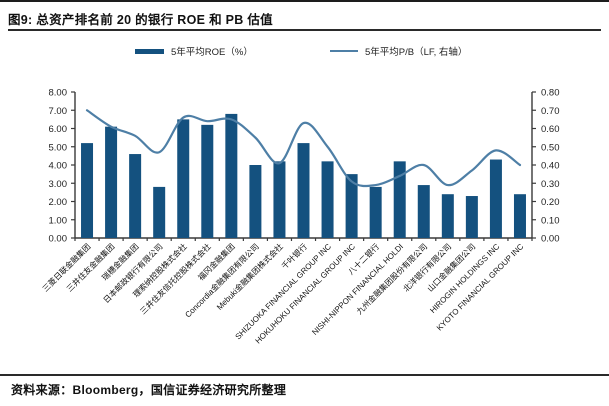  I want to click on legend-item-pb: 5年平均P/B（LF, 右轴）, so click(398, 51).